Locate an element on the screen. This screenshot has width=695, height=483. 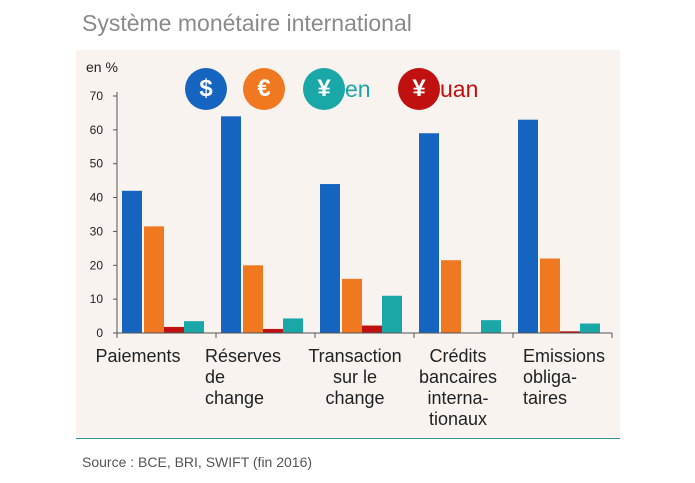
bottom-divider is located at coordinates (348, 438).